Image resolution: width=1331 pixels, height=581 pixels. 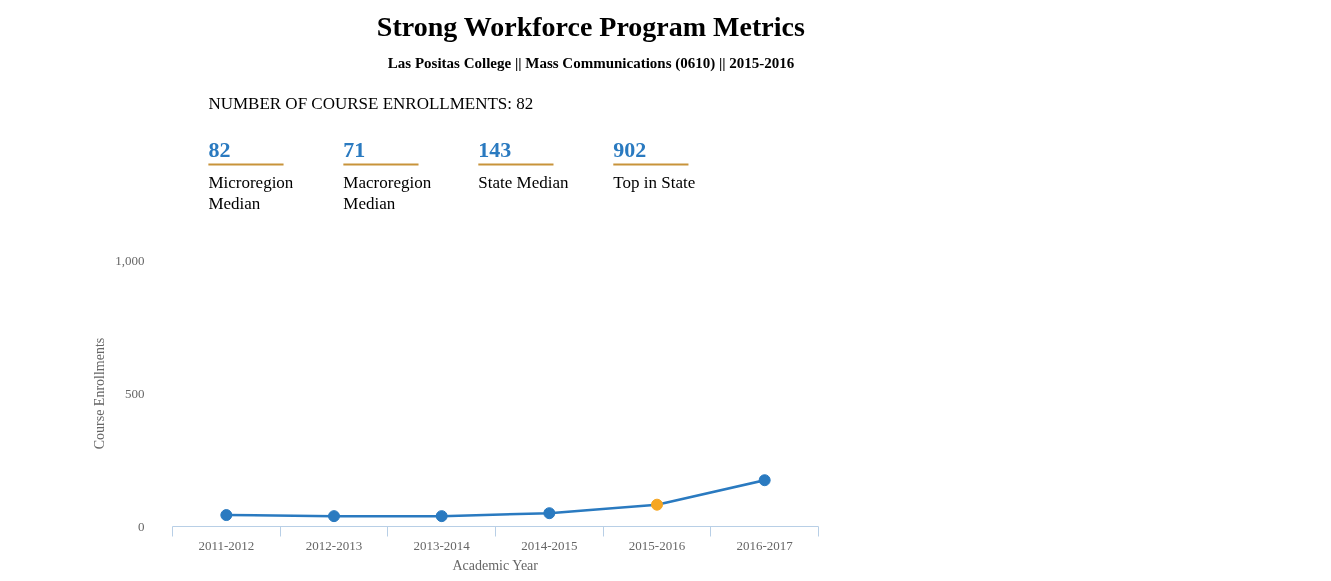 What do you see at coordinates (130, 260) in the screenshot?
I see `y-tick-label: 1,000` at bounding box center [130, 260].